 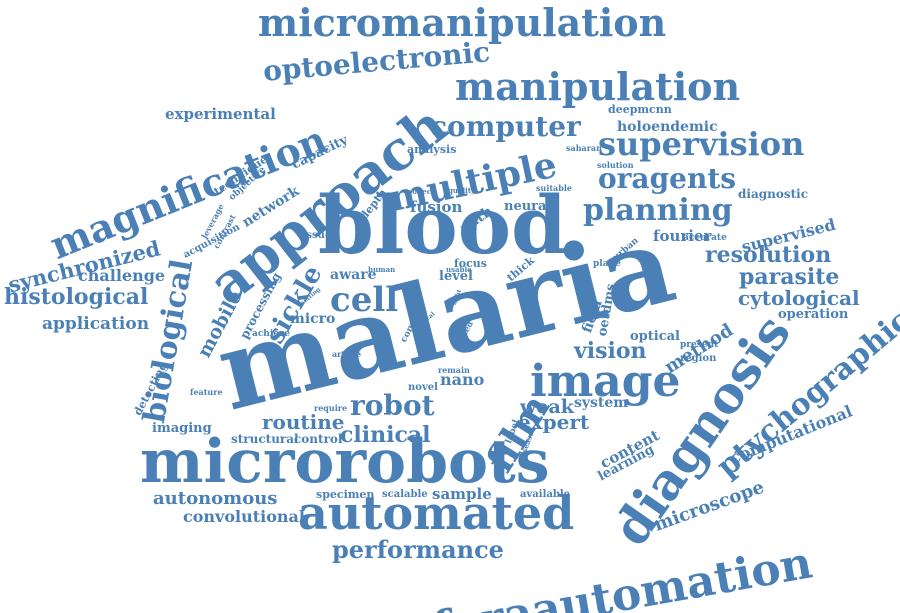 What do you see at coordinates (456, 276) in the screenshot?
I see `cloud-word: level` at bounding box center [456, 276].